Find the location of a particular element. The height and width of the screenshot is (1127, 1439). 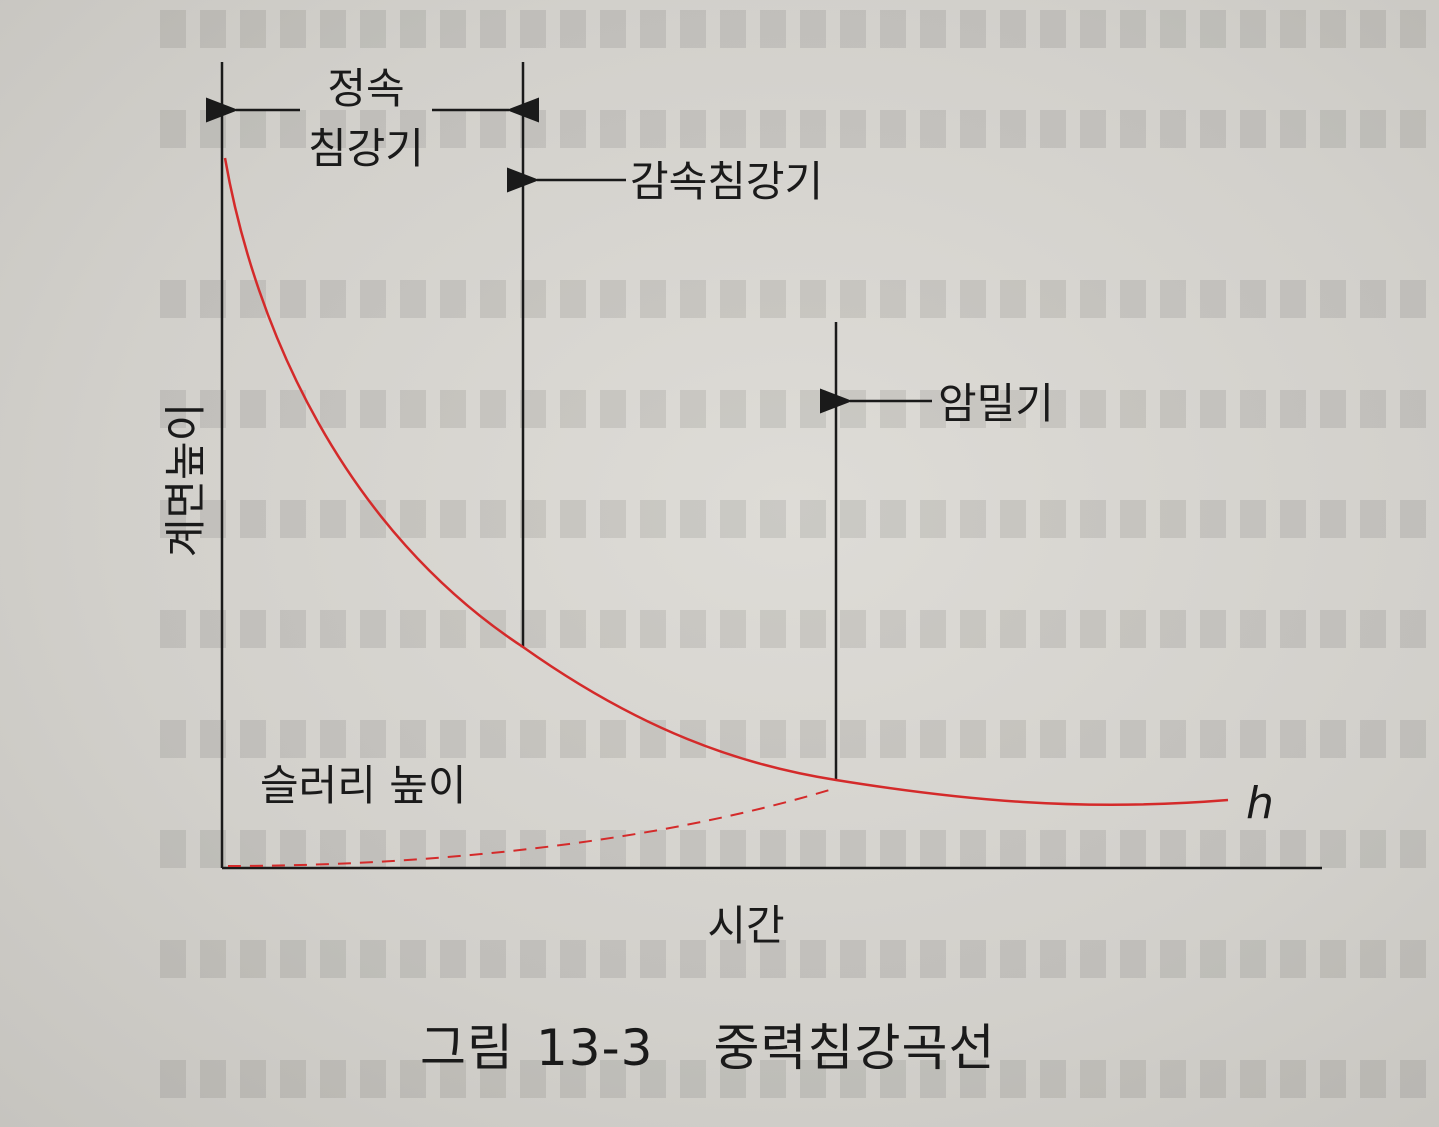

compression-label: 암밀기 is located at coordinates (996, 403).